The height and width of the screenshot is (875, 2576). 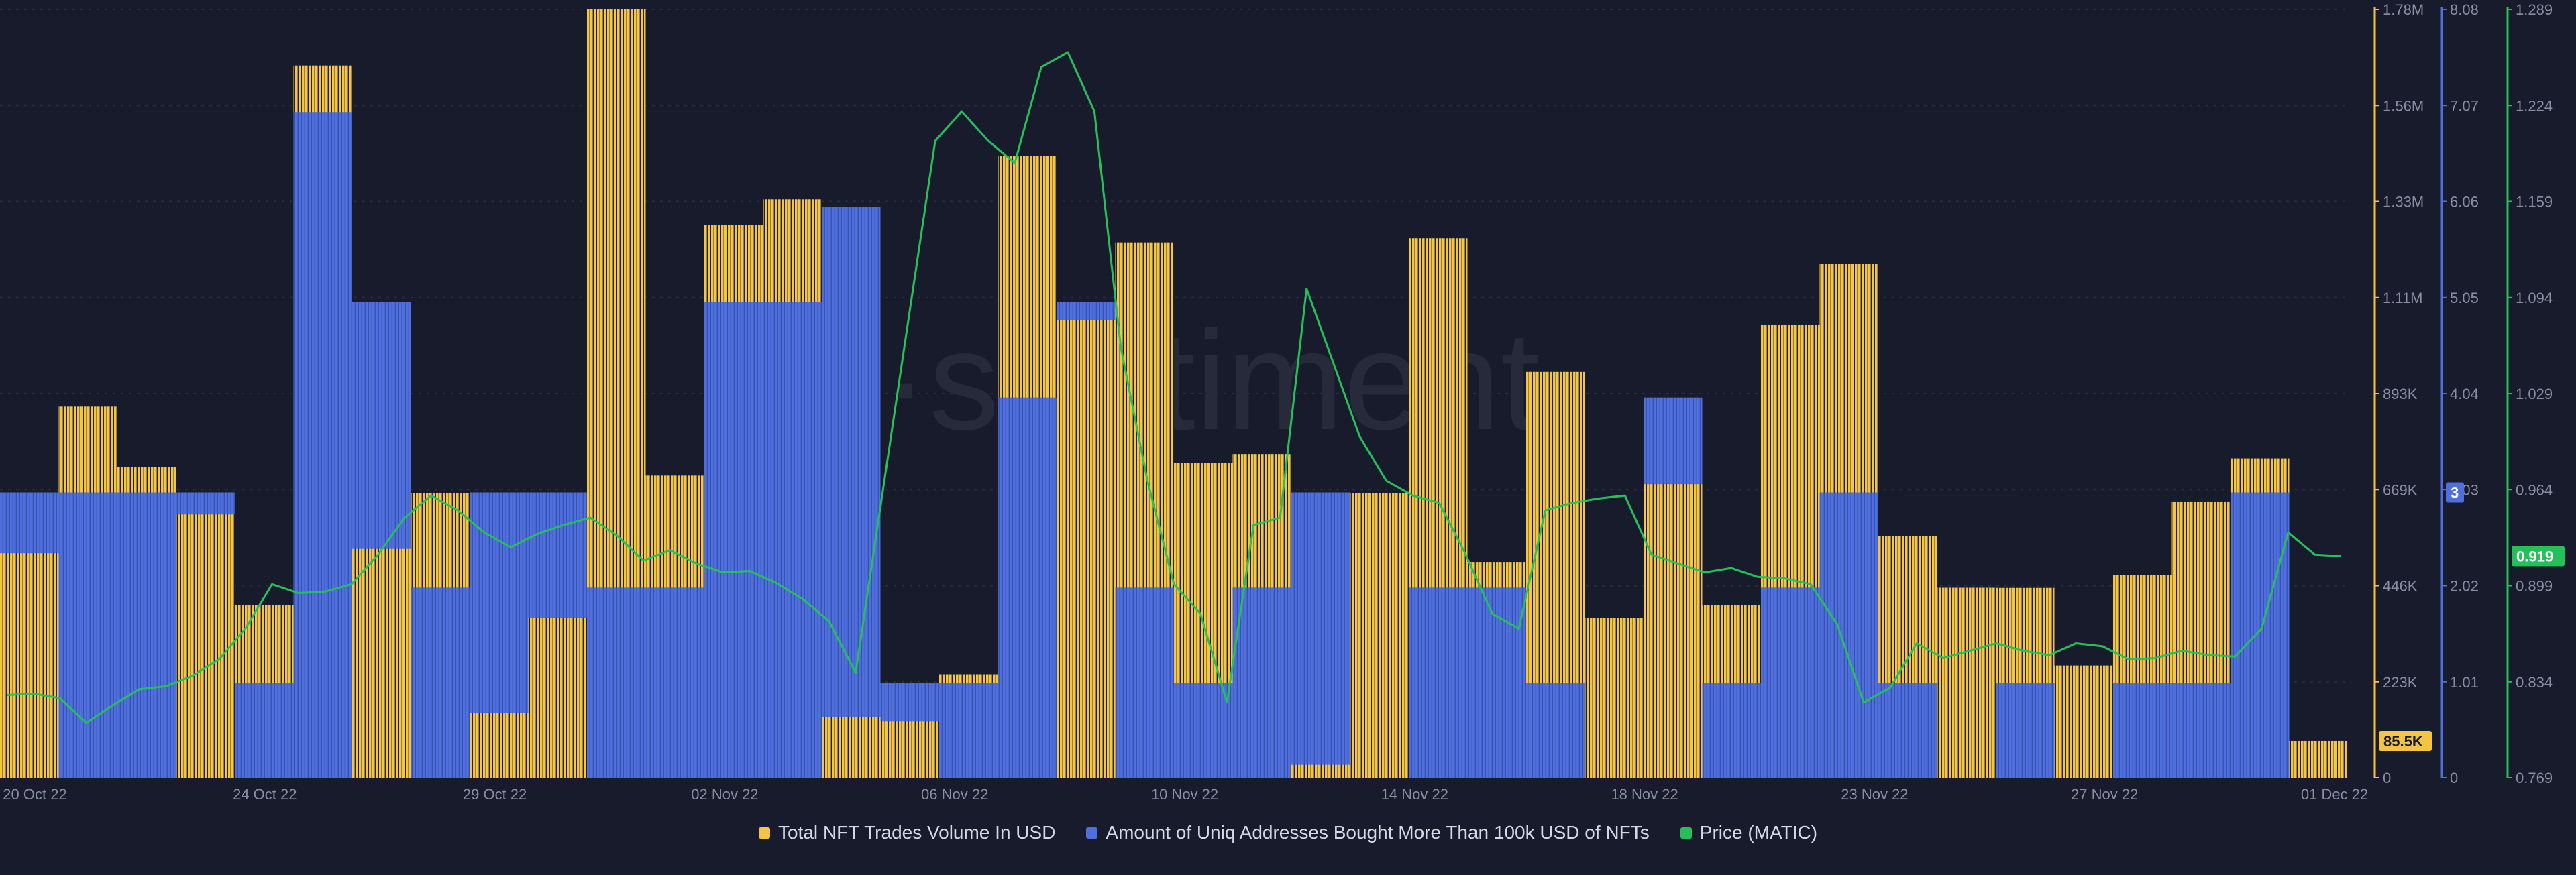 What do you see at coordinates (2464, 682) in the screenshot?
I see `addresses-axis-tick-label: 1.01` at bounding box center [2464, 682].